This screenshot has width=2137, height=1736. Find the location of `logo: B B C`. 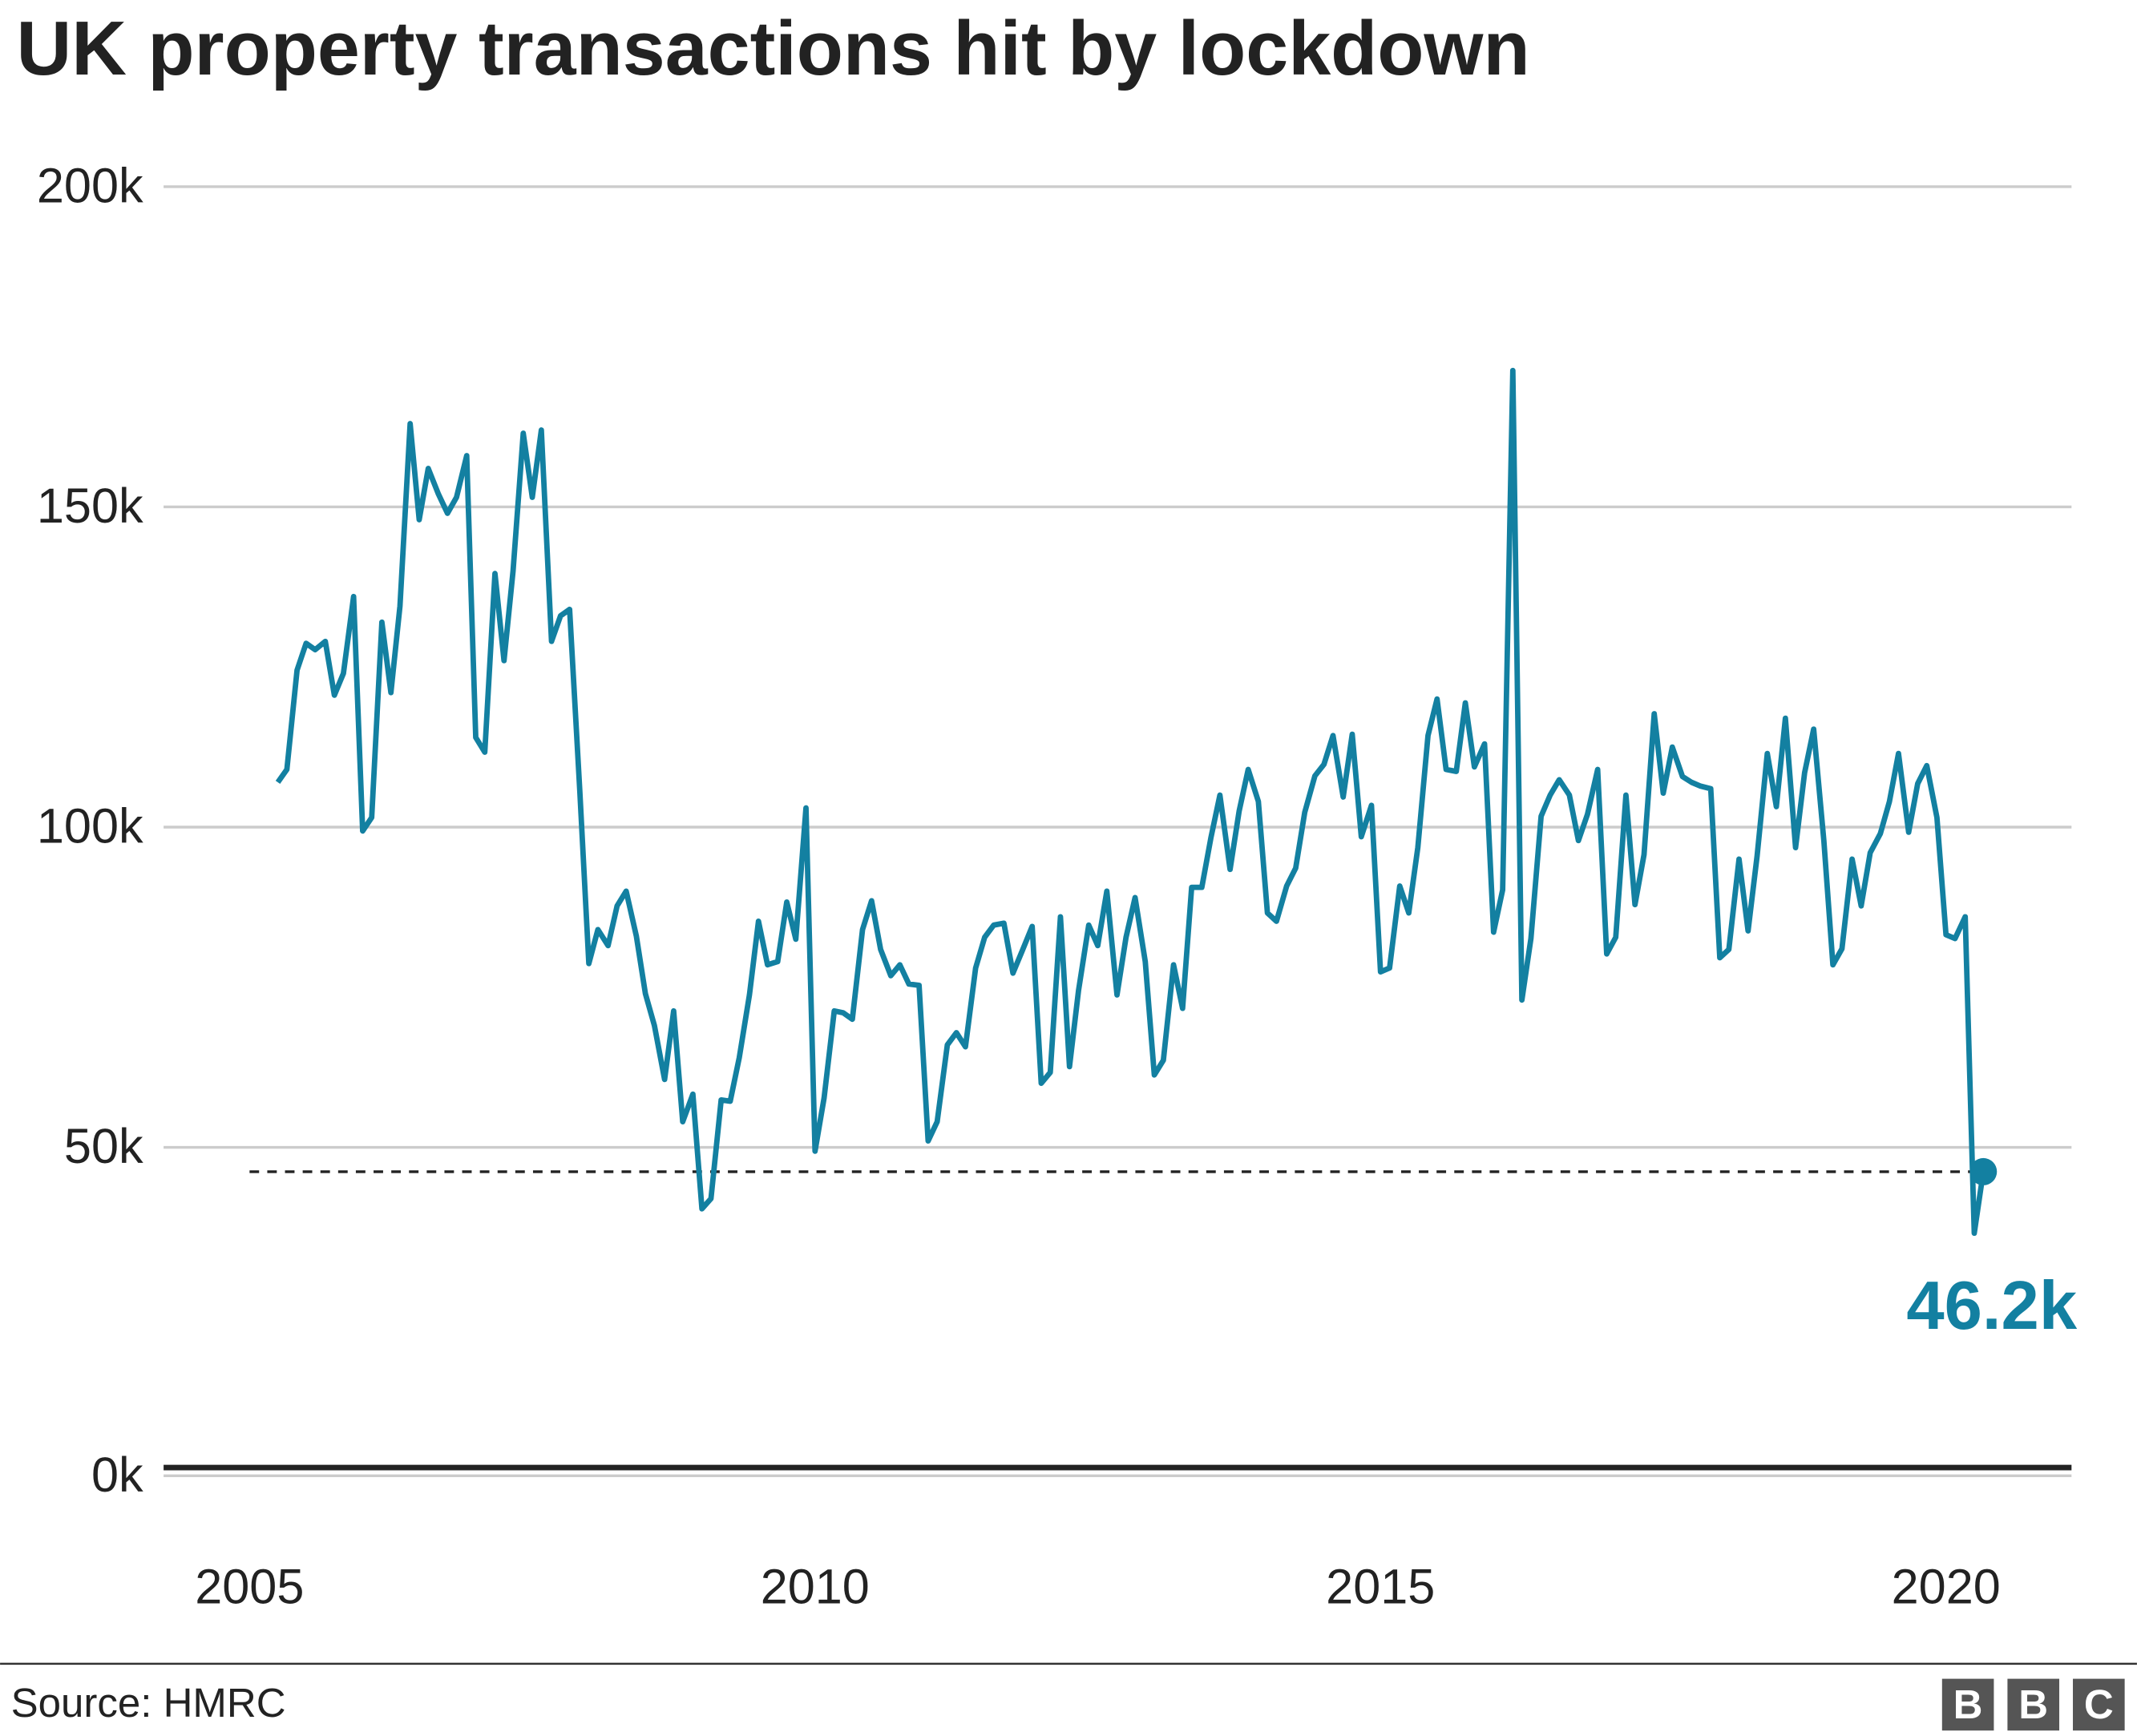

logo: B B C is located at coordinates (2033, 1705).